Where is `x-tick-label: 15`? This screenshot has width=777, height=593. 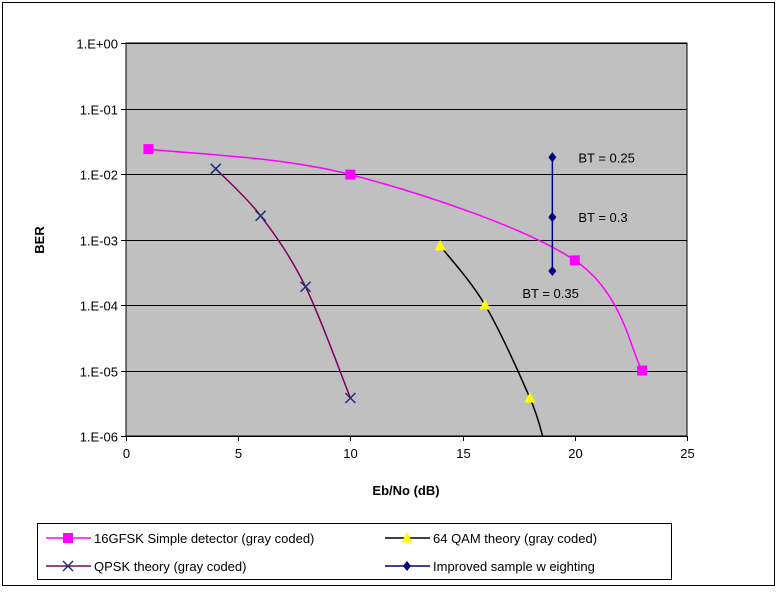 x-tick-label: 15 is located at coordinates (463, 453).